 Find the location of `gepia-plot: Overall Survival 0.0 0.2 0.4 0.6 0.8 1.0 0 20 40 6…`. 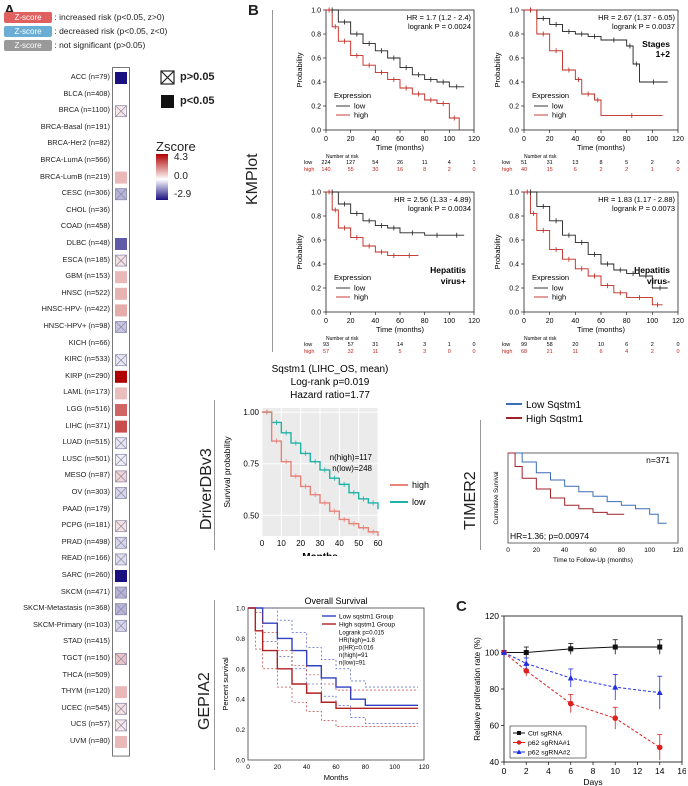

gepia-plot: Overall Survival 0.0 0.2 0.4 0.6 0.8 1.0 0 20 40 6… is located at coordinates (325, 689).